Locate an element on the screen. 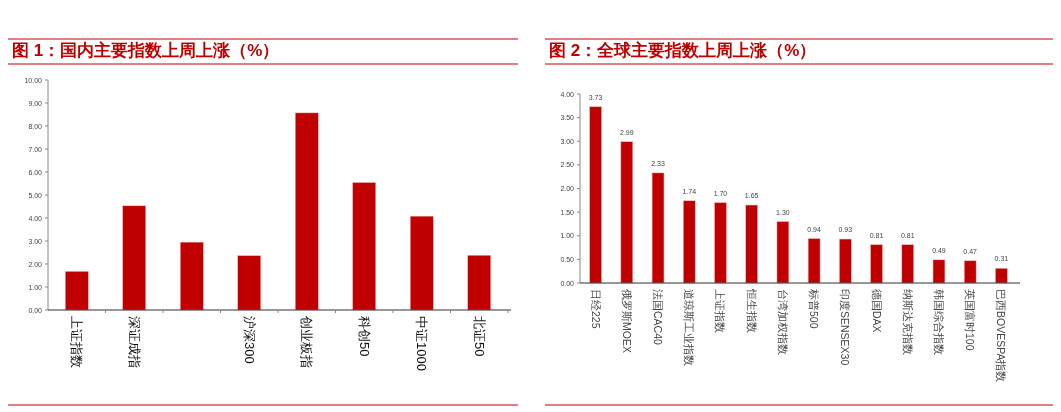 This screenshot has height=412, width=1061. x-tick-label: 恒生指数 is located at coordinates (751, 310).